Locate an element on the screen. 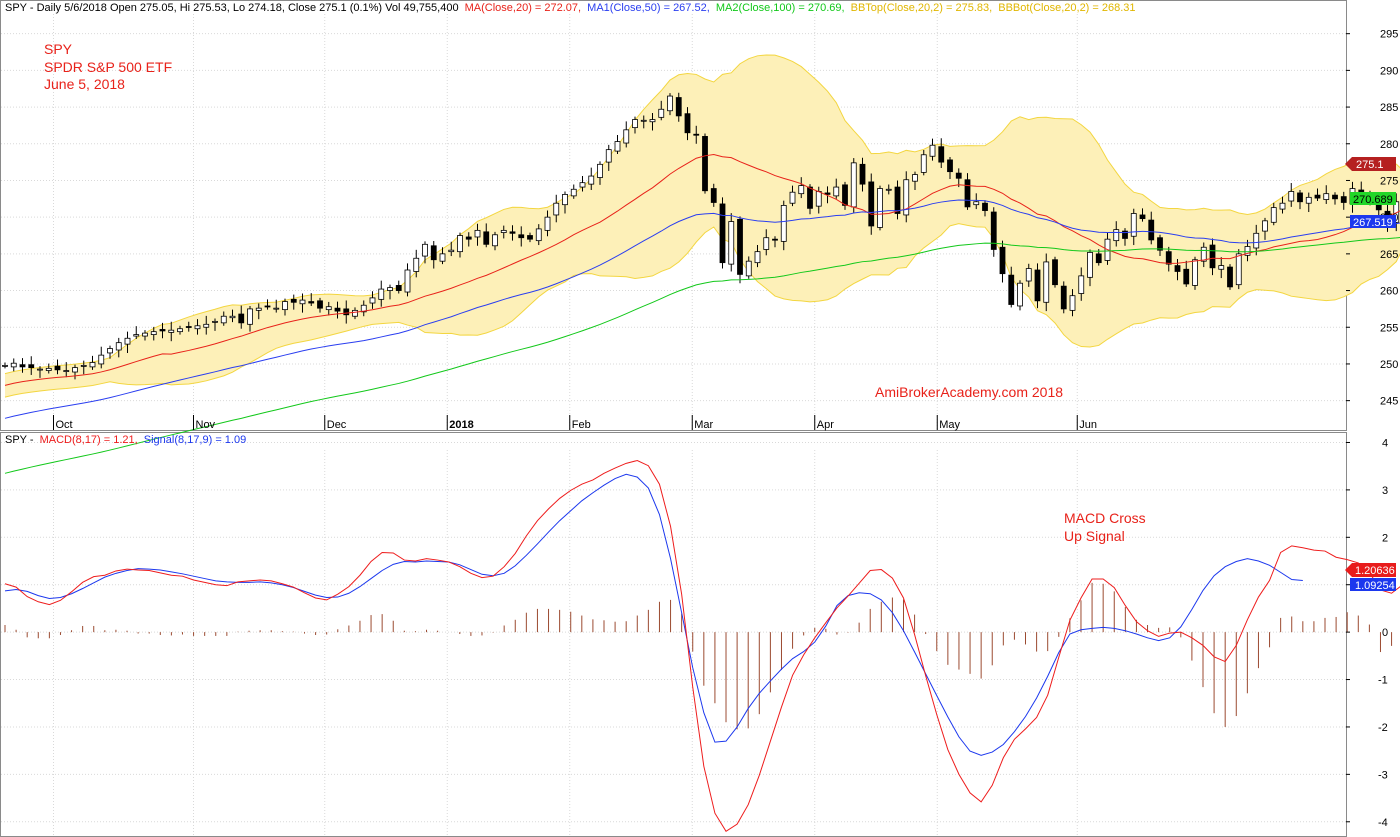  macd-y-tick-label: 2 is located at coordinates (1385, 538).